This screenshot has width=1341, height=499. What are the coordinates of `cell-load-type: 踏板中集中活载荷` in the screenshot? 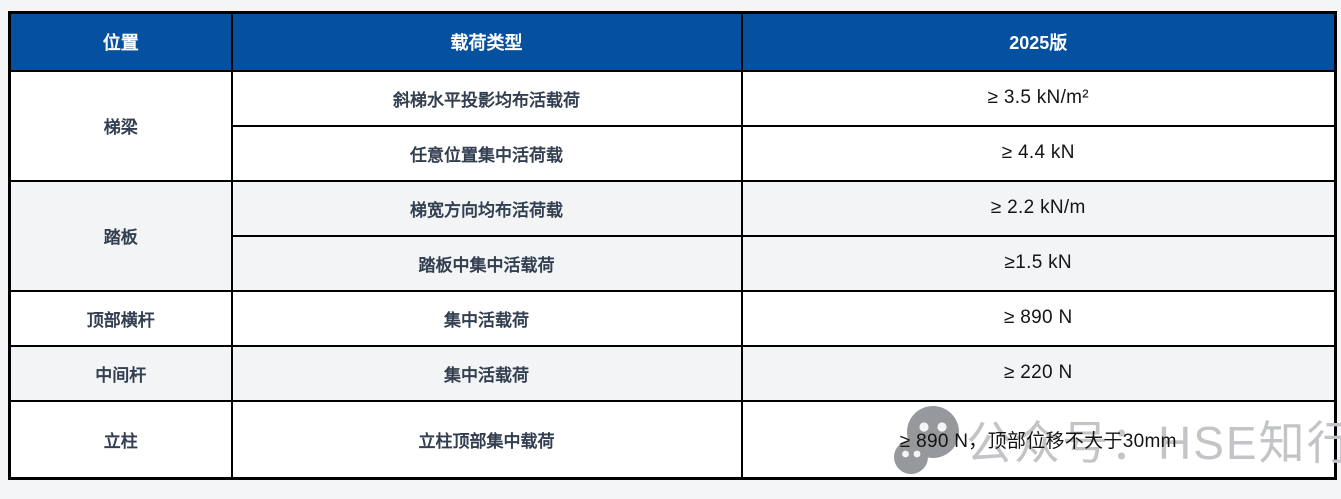 It's located at (486, 263).